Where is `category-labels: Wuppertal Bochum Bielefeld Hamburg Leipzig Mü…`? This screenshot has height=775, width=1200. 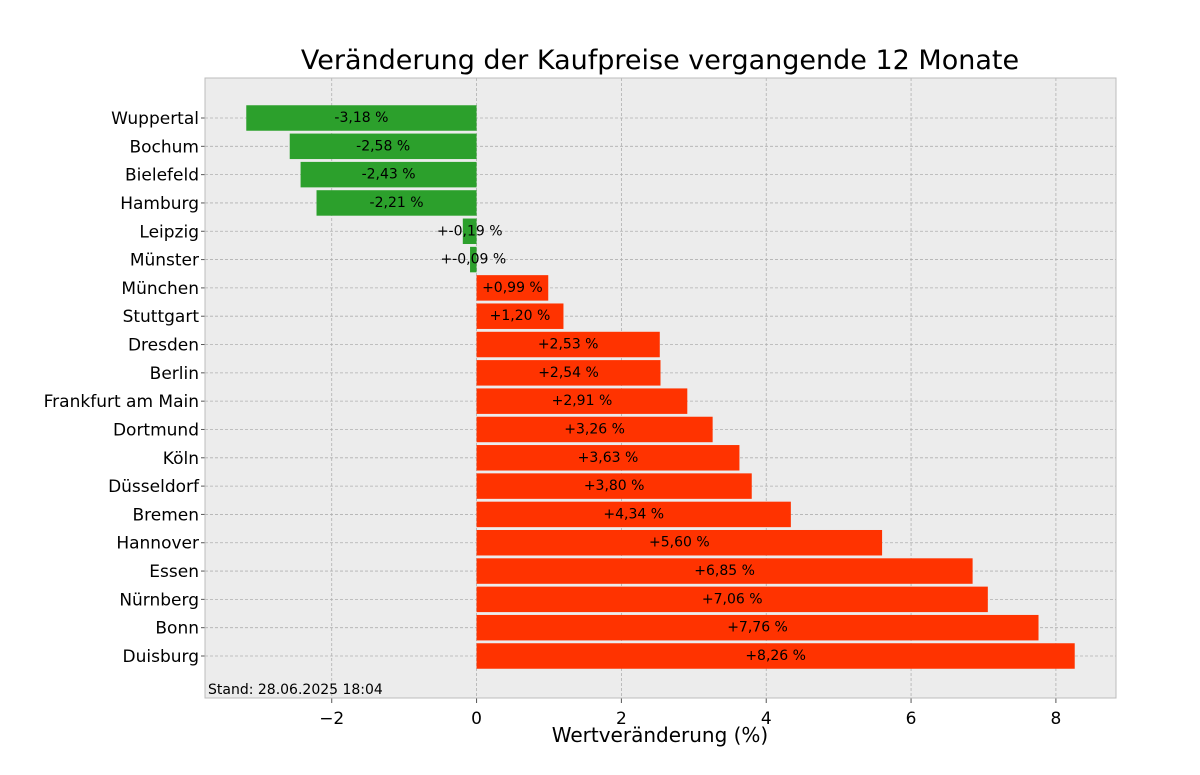
category-labels: Wuppertal Bochum Bielefeld Hamburg Leipzig Mü… is located at coordinates (124, 388).